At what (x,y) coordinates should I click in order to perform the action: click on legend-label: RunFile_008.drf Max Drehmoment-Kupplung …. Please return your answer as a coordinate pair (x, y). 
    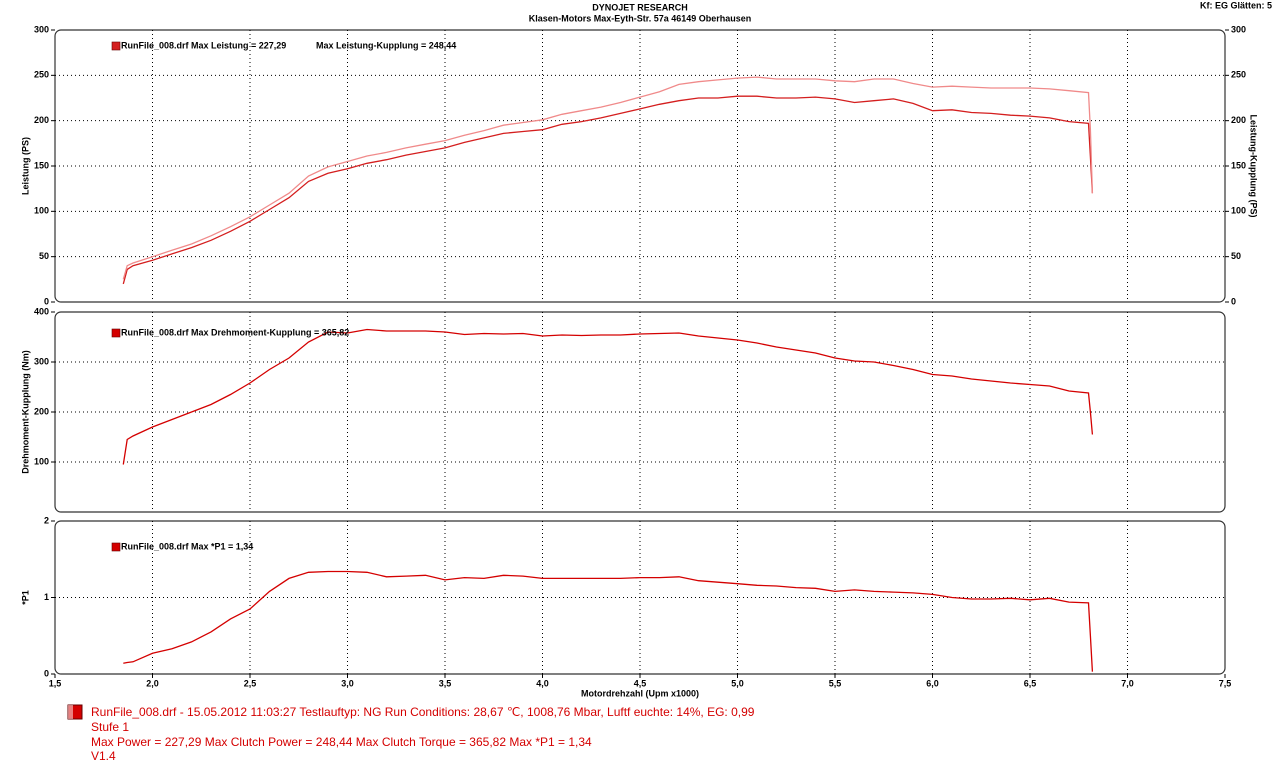
    Looking at the image, I should click on (235, 332).